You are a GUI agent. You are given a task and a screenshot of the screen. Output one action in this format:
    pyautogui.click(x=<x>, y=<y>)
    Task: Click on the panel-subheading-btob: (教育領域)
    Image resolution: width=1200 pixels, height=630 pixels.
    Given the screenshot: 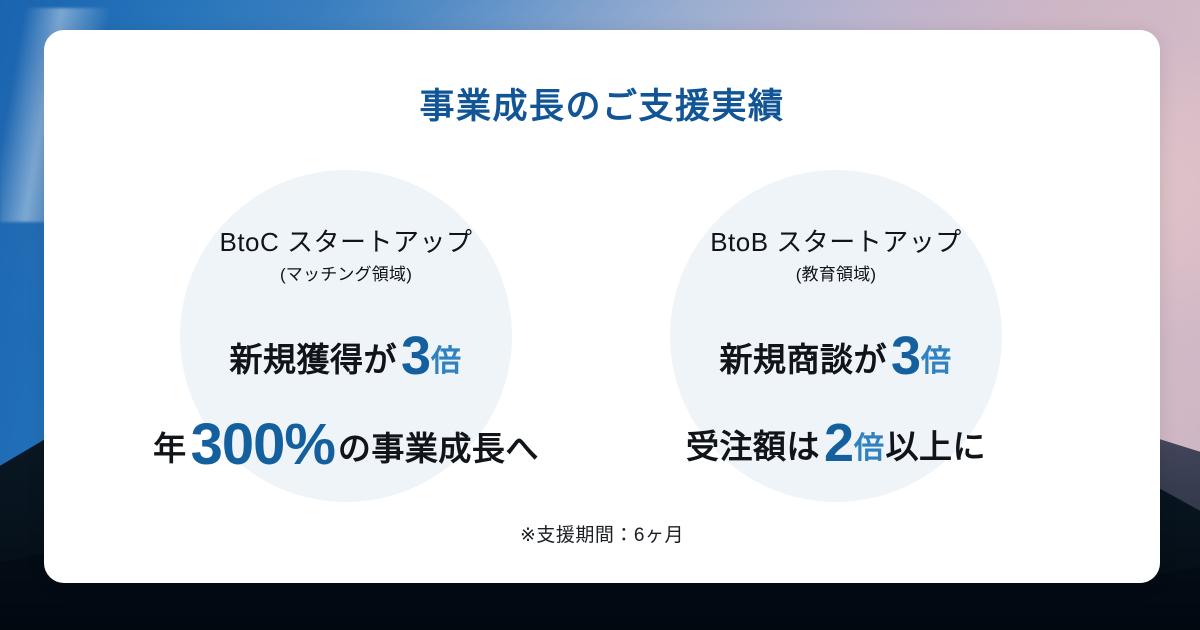 What is the action you would take?
    pyautogui.click(x=836, y=274)
    